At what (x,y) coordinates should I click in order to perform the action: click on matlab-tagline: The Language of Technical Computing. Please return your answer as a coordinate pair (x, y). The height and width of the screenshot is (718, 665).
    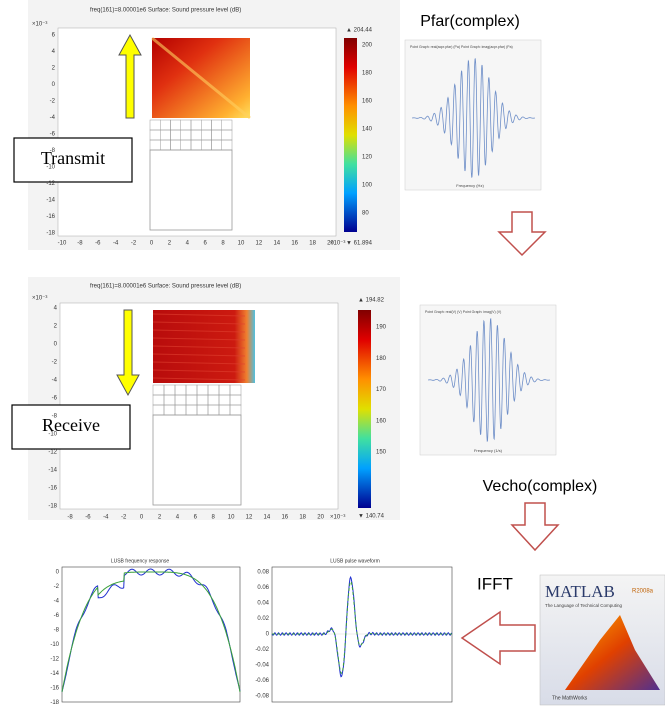
    Looking at the image, I should click on (583, 605).